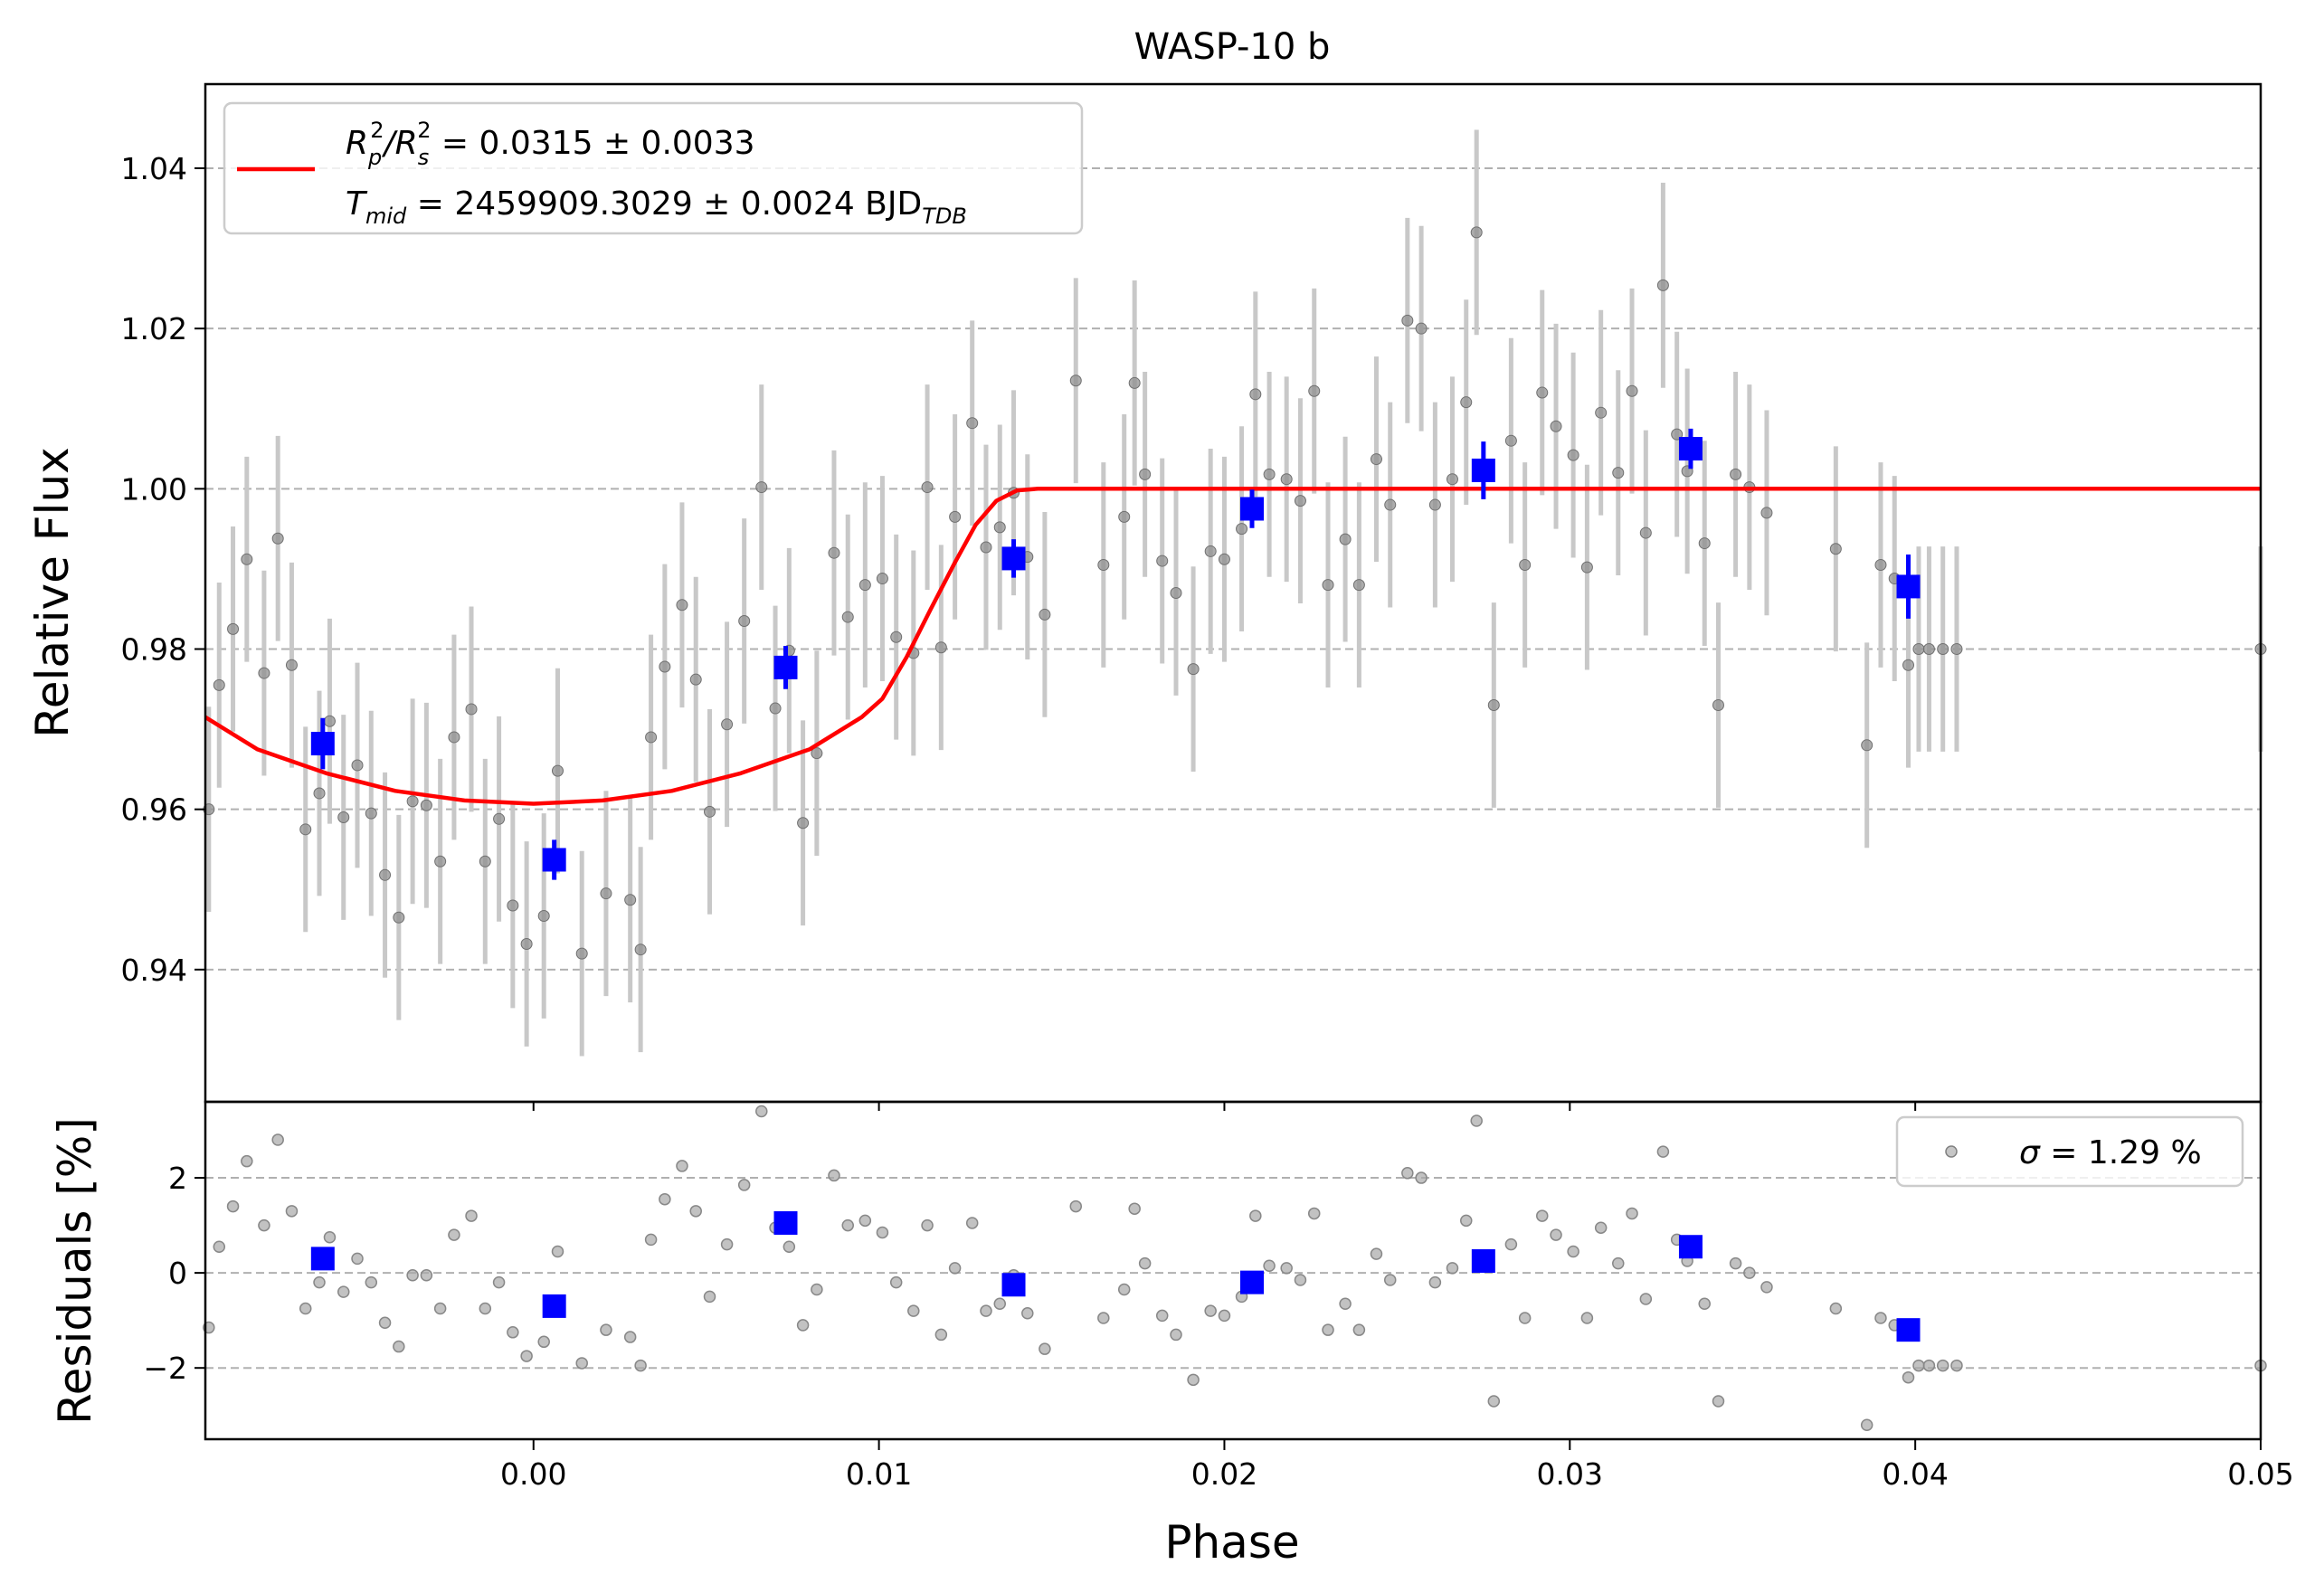 This screenshot has height=1593, width=2324. I want to click on flux-y-tick-label: 1.00, so click(154, 489).